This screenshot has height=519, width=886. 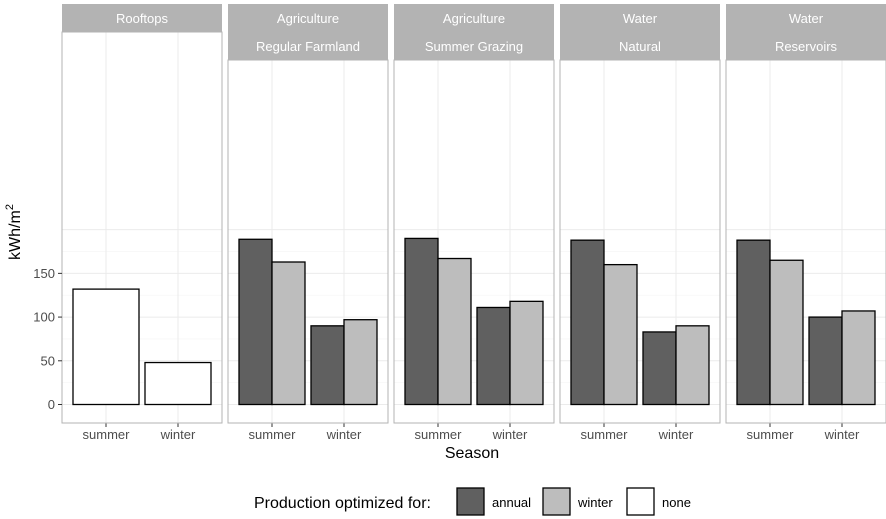 I want to click on strip-label: Natural, so click(x=640, y=46).